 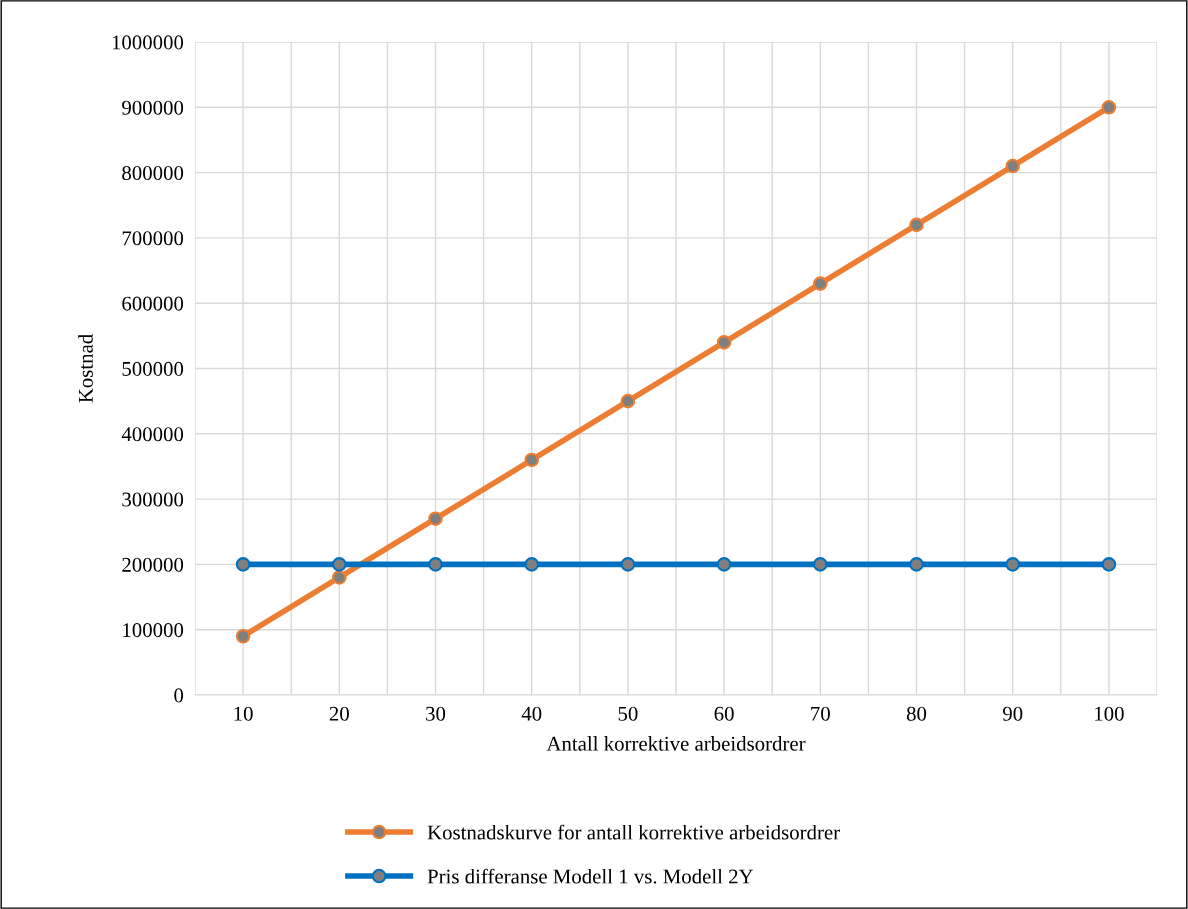 I want to click on y-tick-label: 700000, so click(x=153, y=238).